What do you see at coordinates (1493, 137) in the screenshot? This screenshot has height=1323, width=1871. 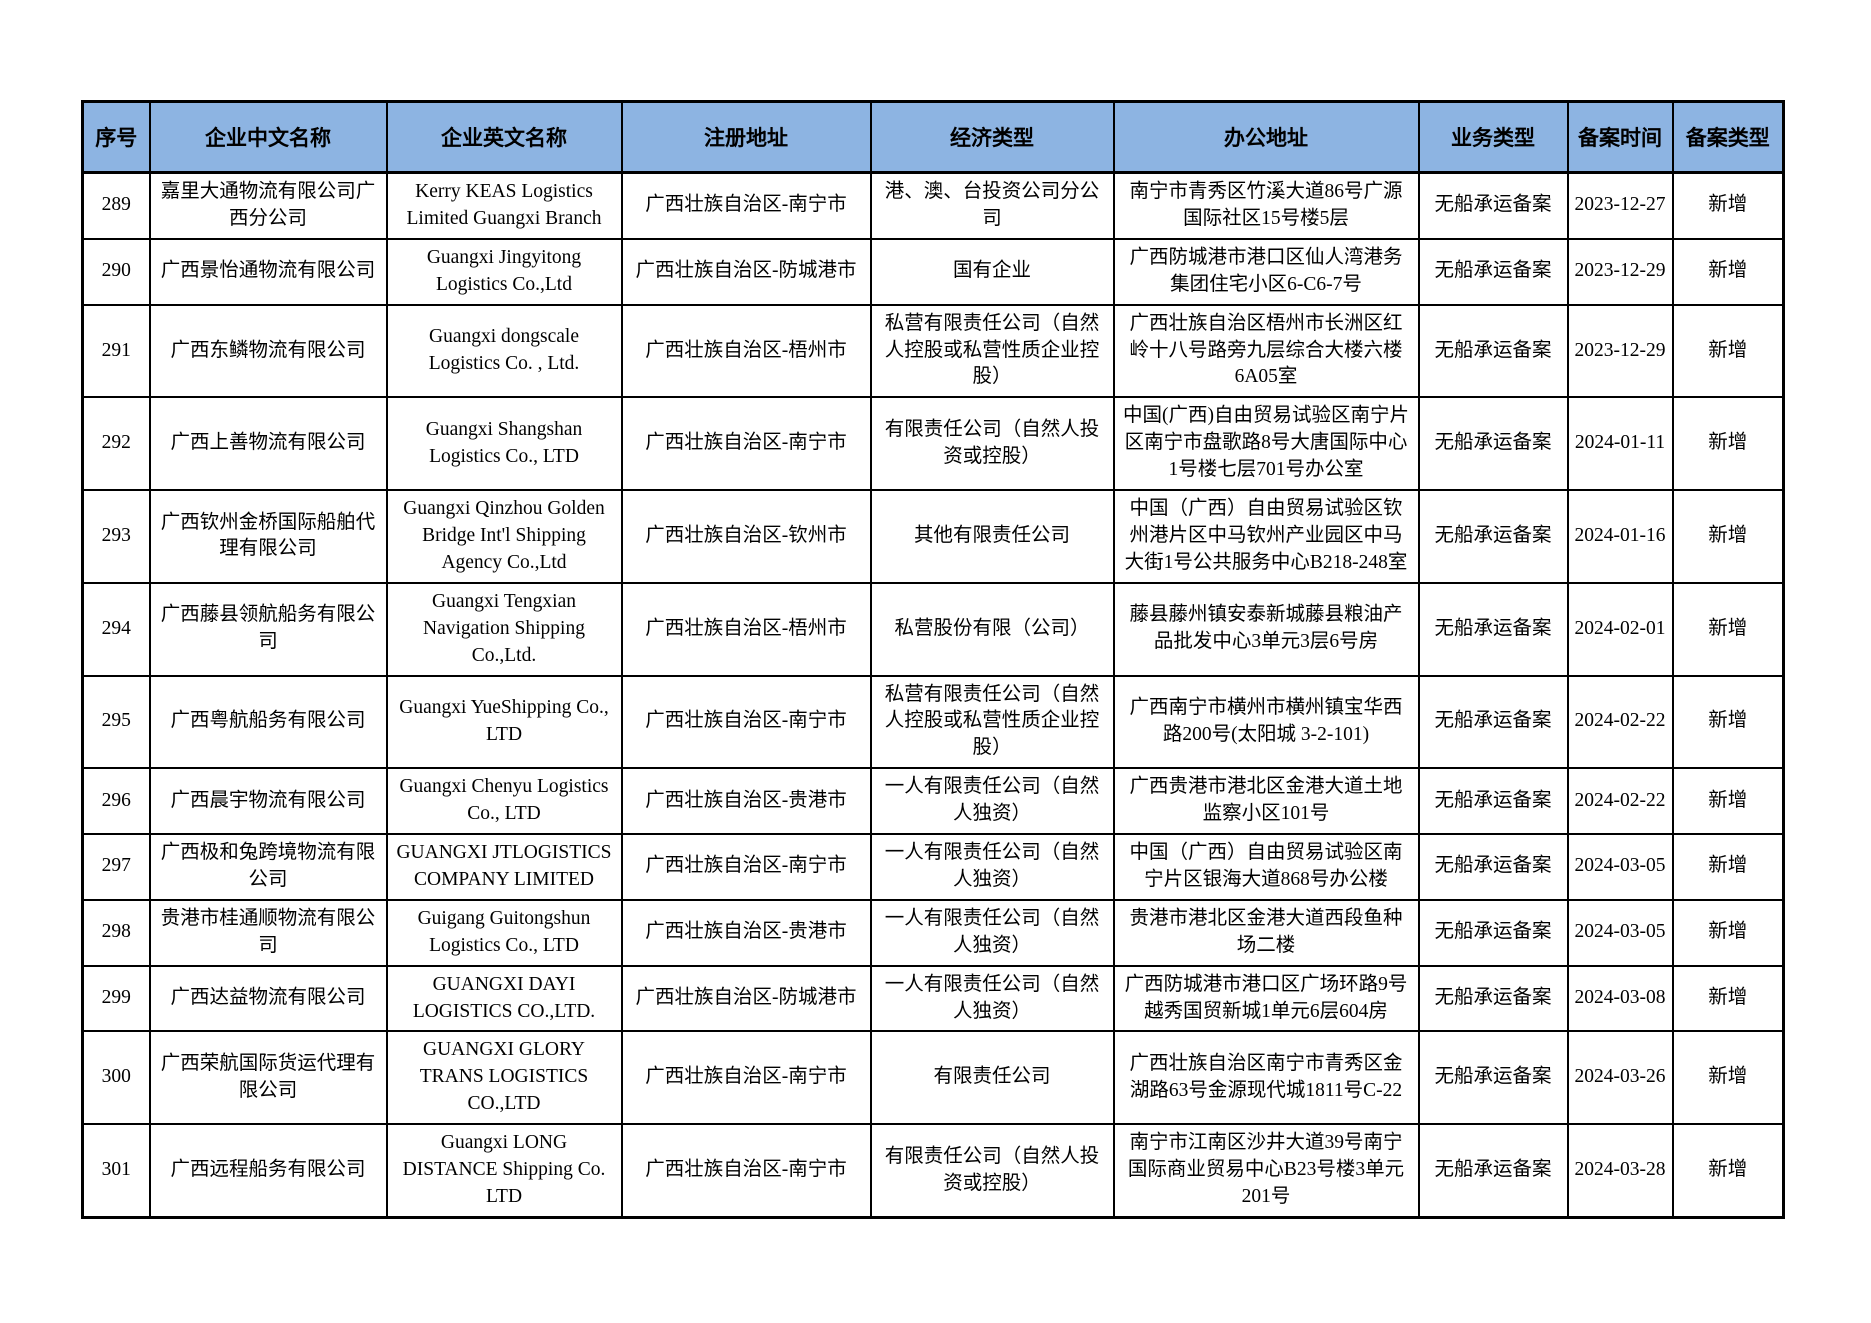 I see `header-business-type: 业务类型` at bounding box center [1493, 137].